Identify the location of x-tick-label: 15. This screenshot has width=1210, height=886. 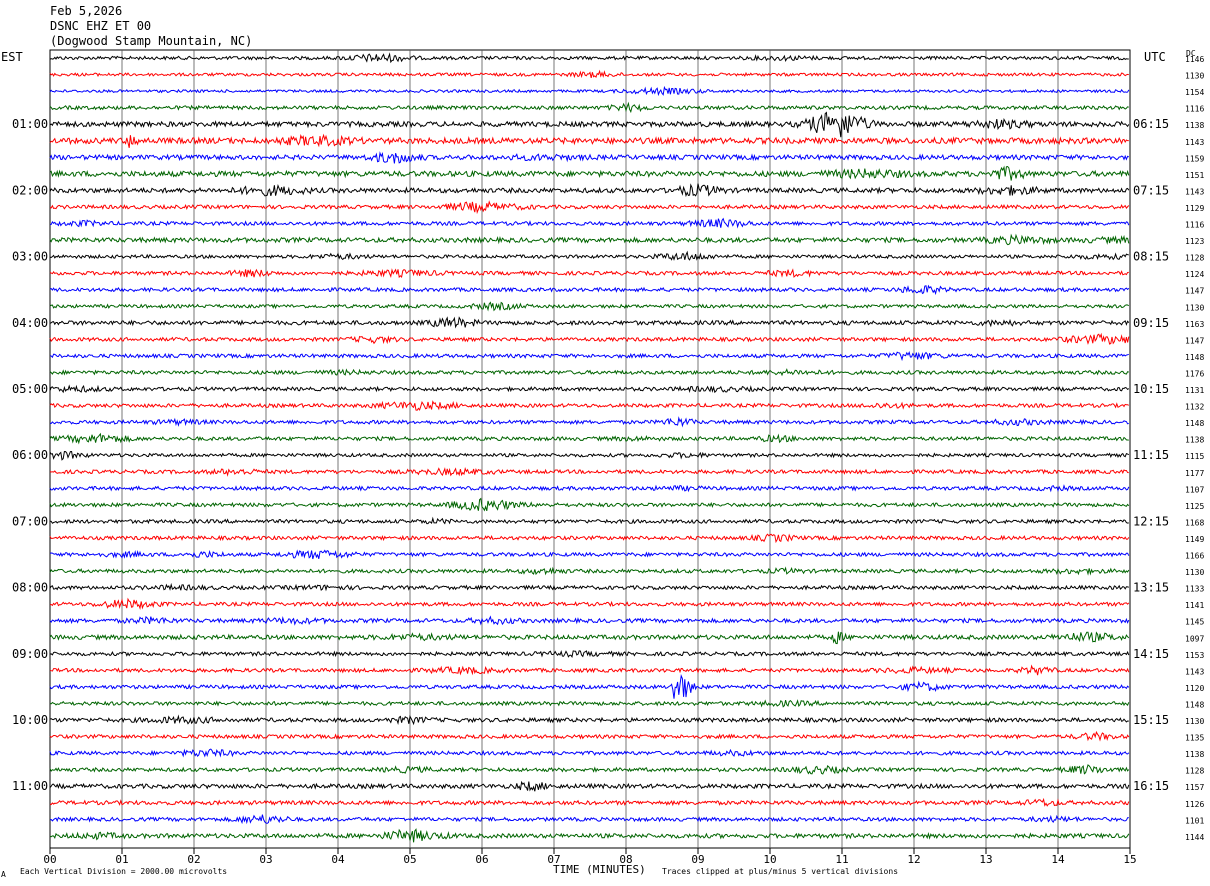
(1129, 859).